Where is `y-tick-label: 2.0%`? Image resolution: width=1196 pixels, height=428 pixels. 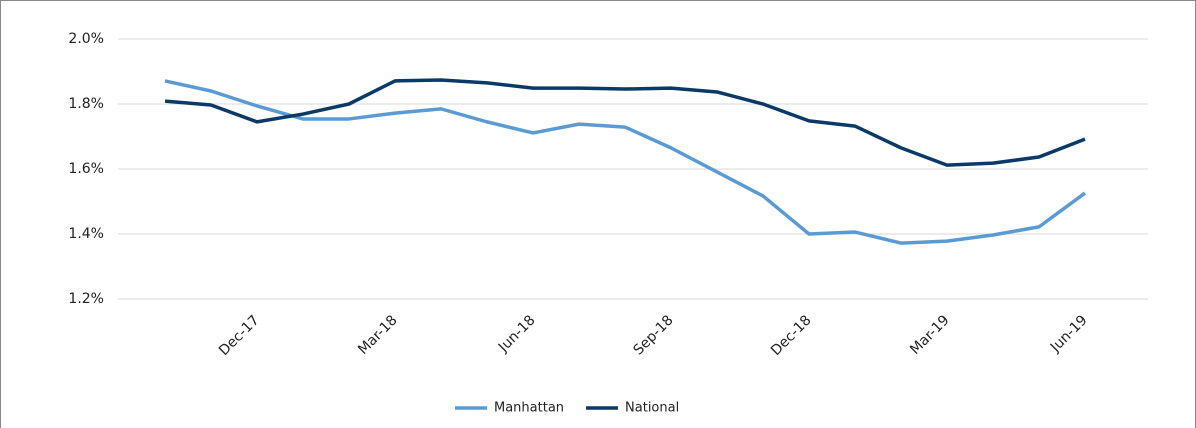
y-tick-label: 2.0% is located at coordinates (86, 39).